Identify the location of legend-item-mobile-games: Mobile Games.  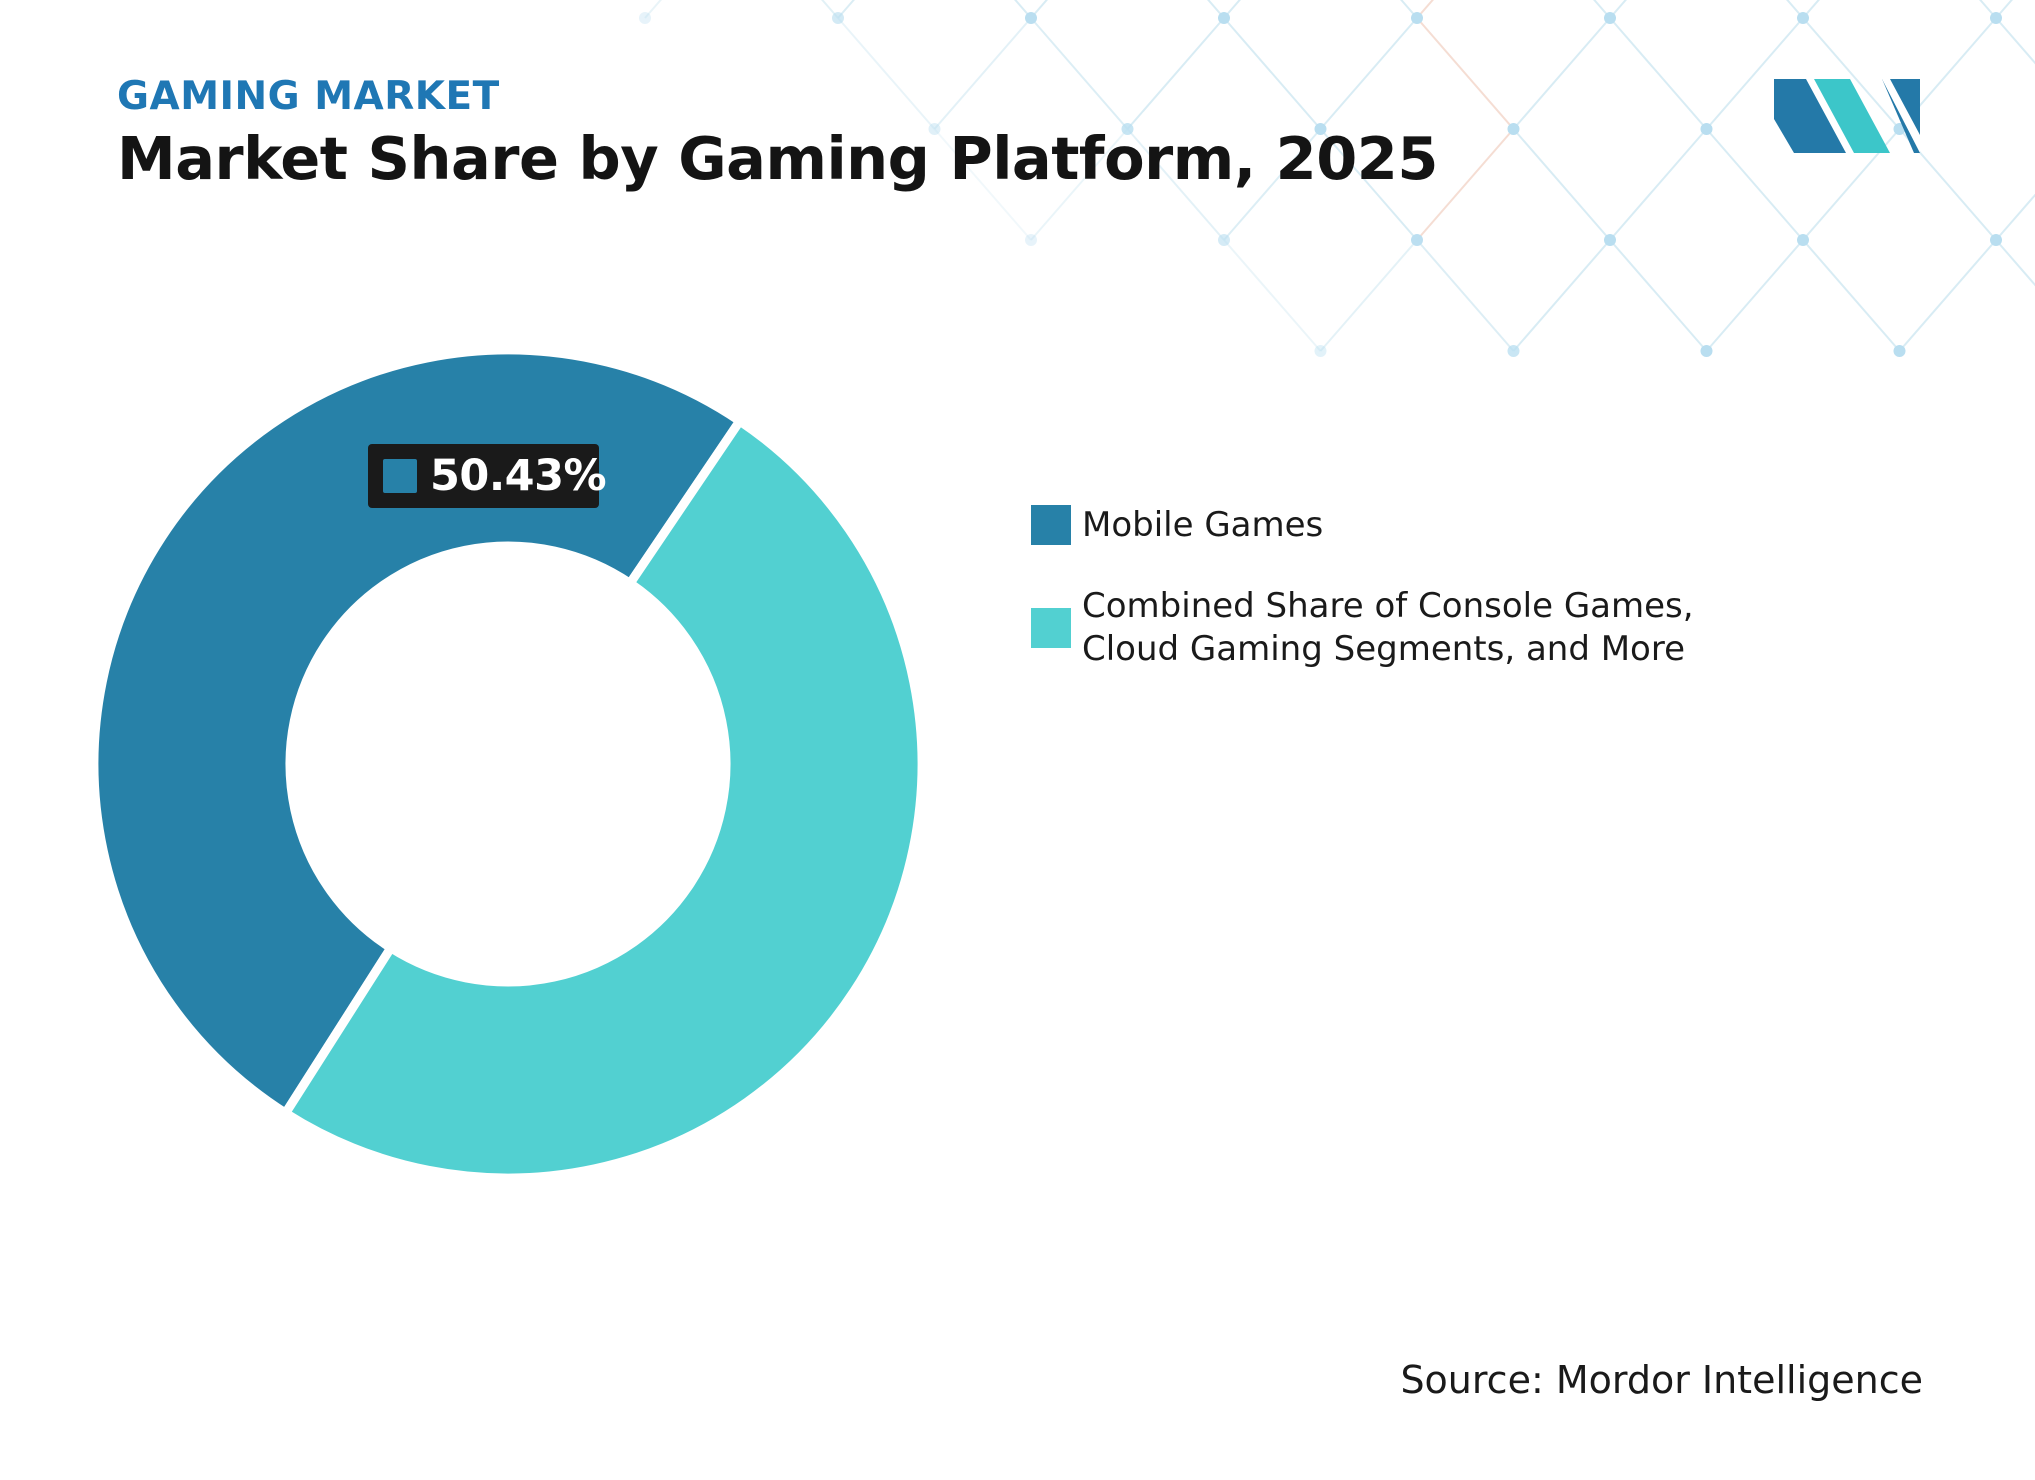
(1391, 525).